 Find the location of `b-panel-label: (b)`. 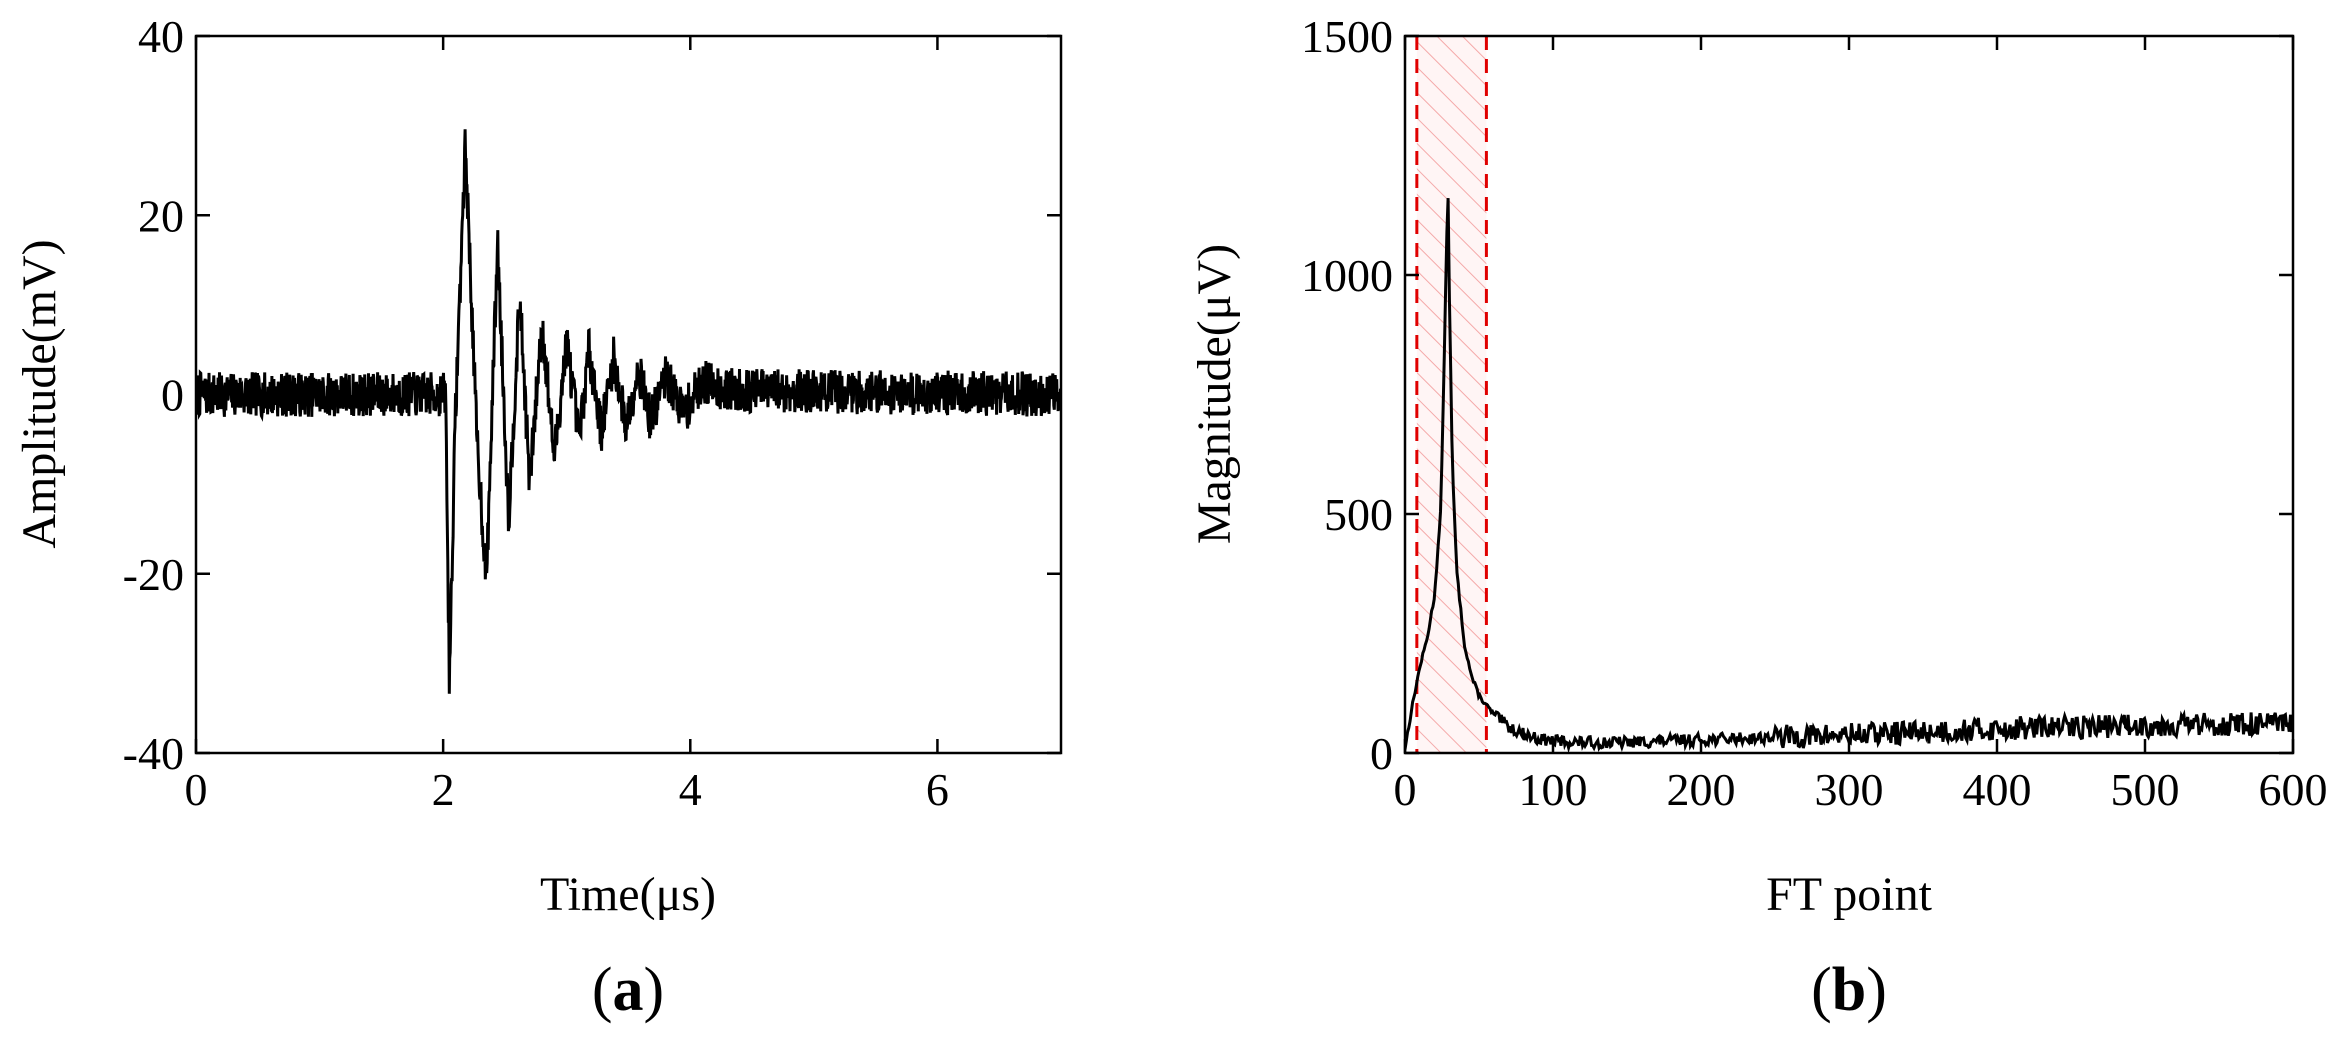

b-panel-label: (b) is located at coordinates (1849, 990).